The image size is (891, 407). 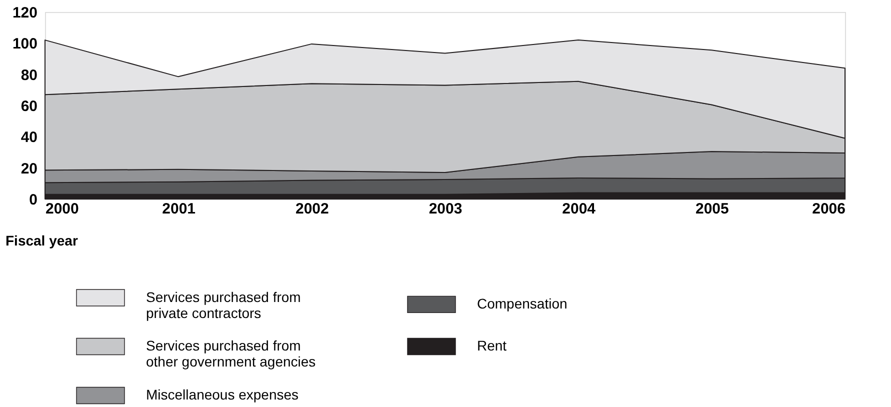 I want to click on legend-label: Compensation, so click(x=522, y=303).